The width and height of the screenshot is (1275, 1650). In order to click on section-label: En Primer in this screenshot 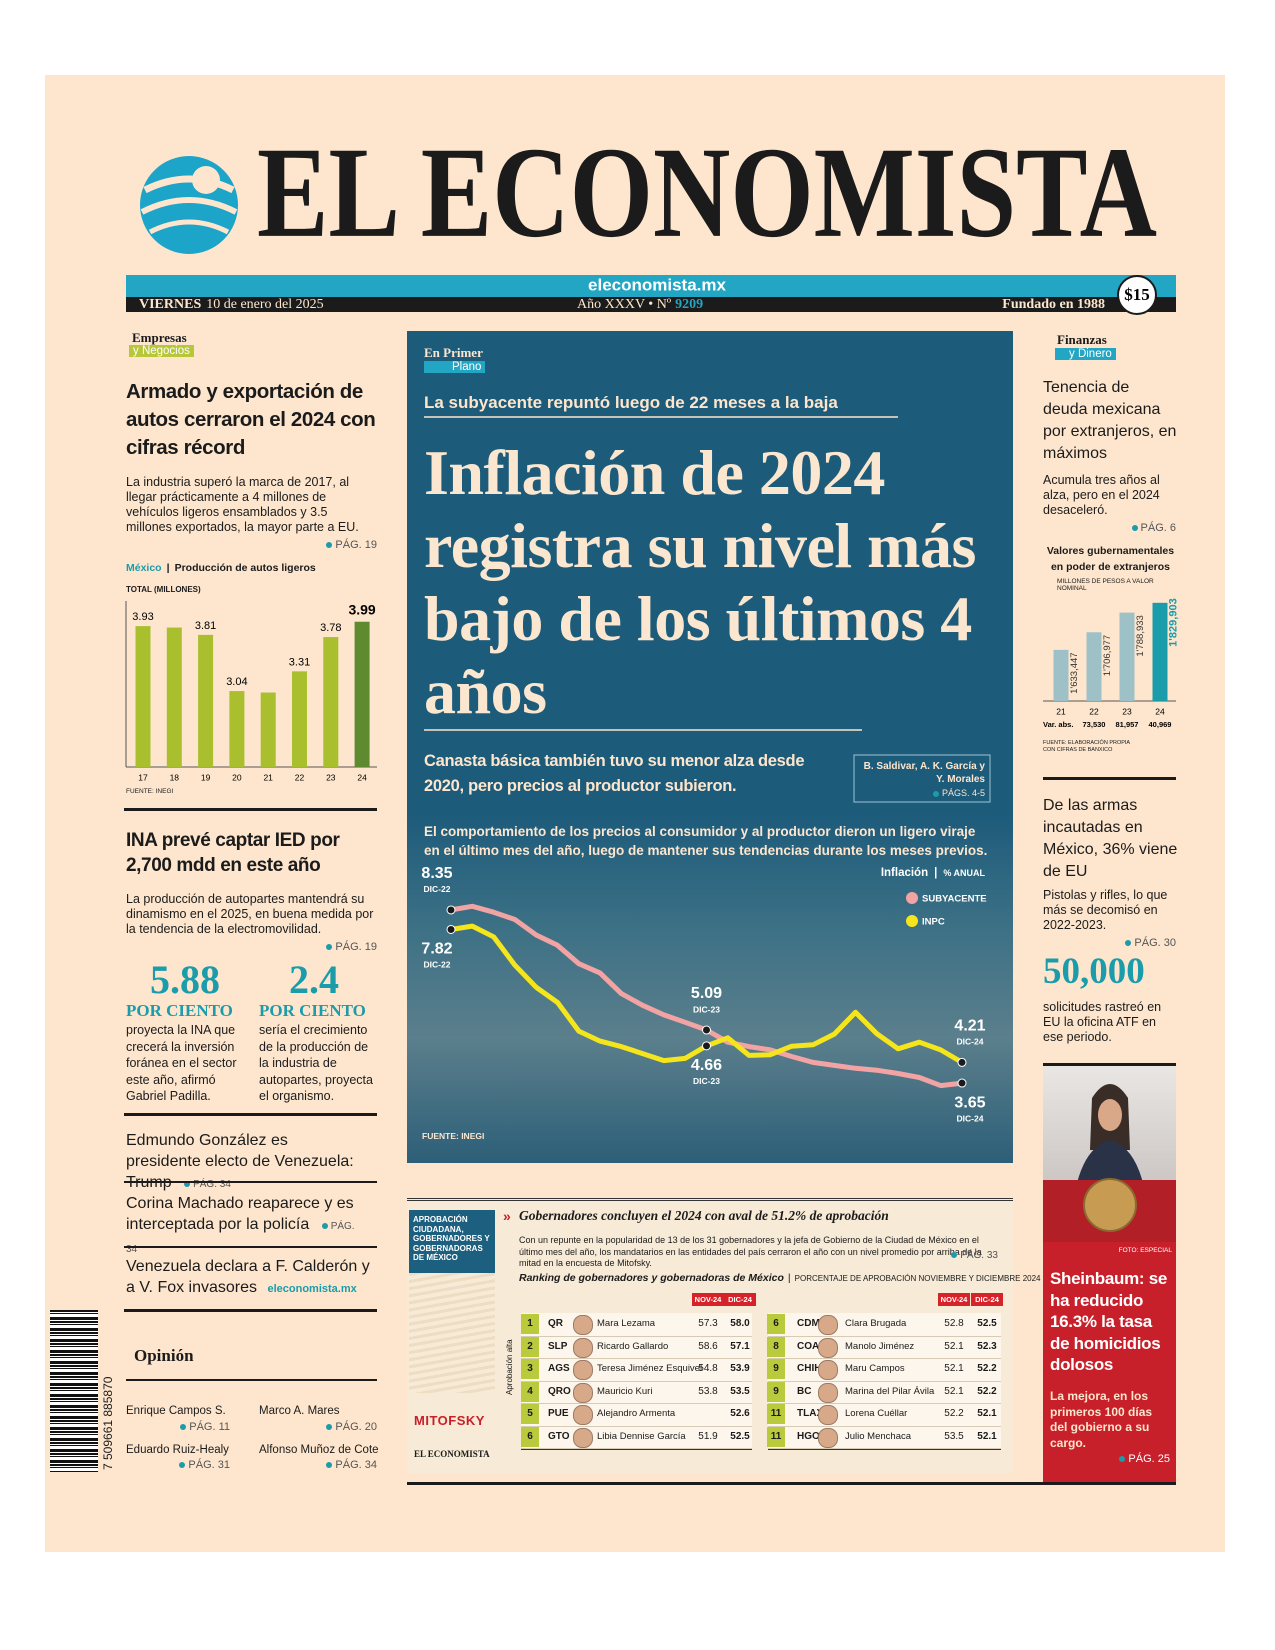, I will do `click(453, 352)`.